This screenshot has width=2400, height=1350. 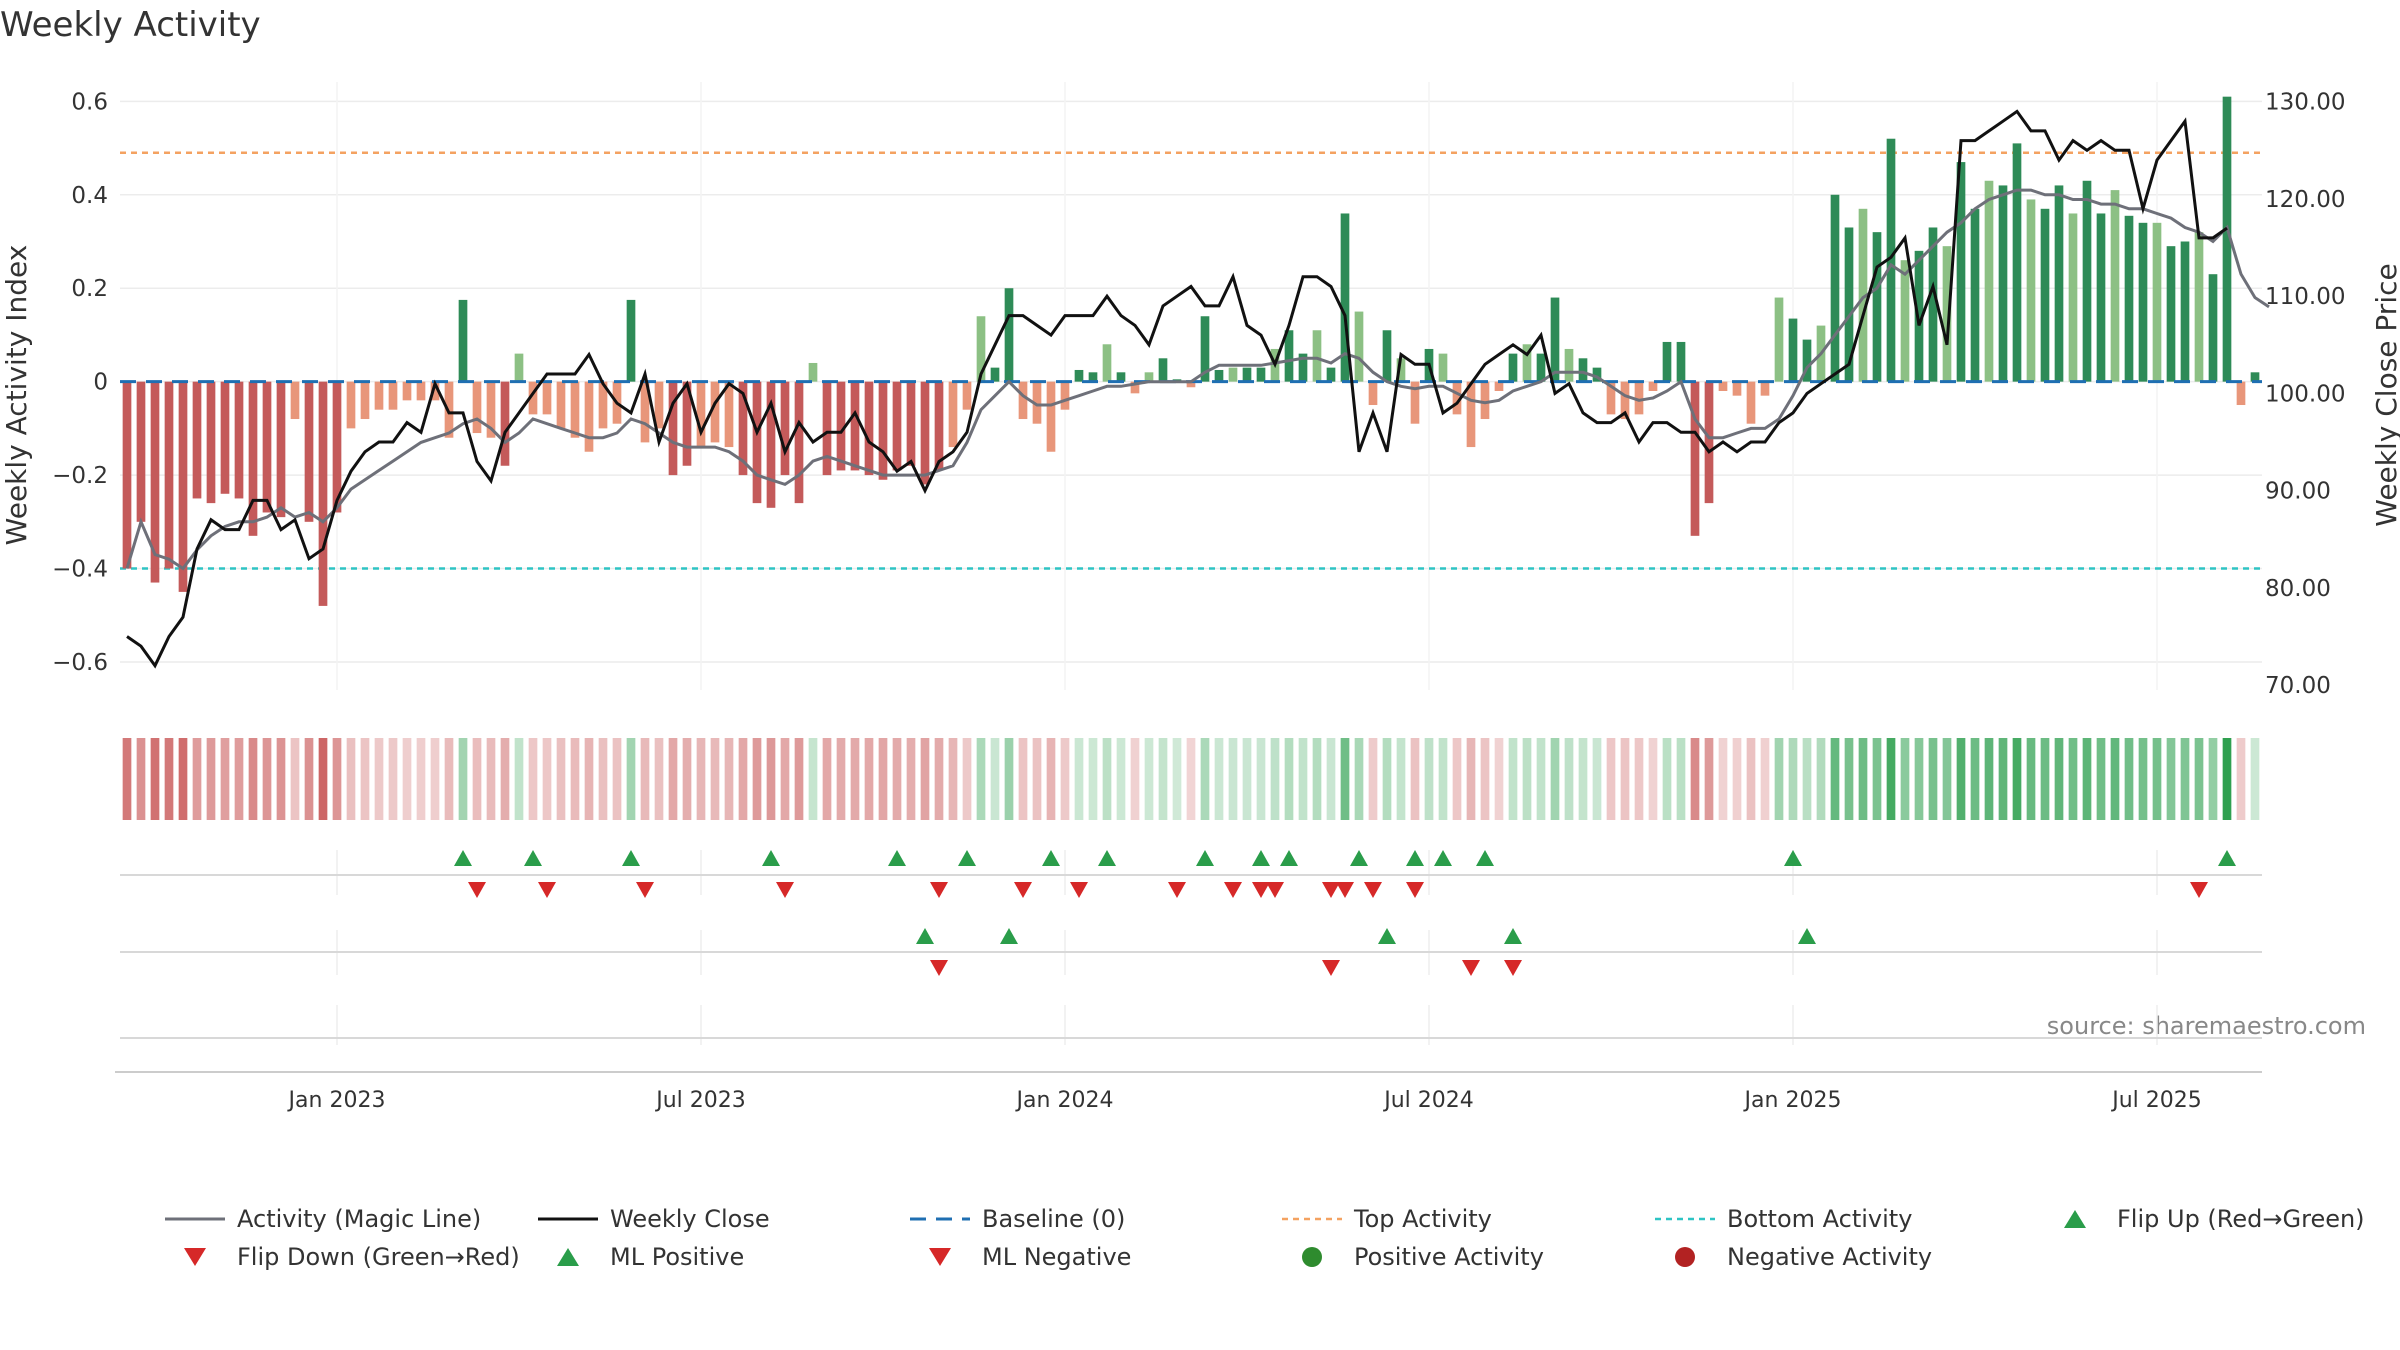 What do you see at coordinates (2305, 103) in the screenshot?
I see `y-right-tick-label: 130.00` at bounding box center [2305, 103].